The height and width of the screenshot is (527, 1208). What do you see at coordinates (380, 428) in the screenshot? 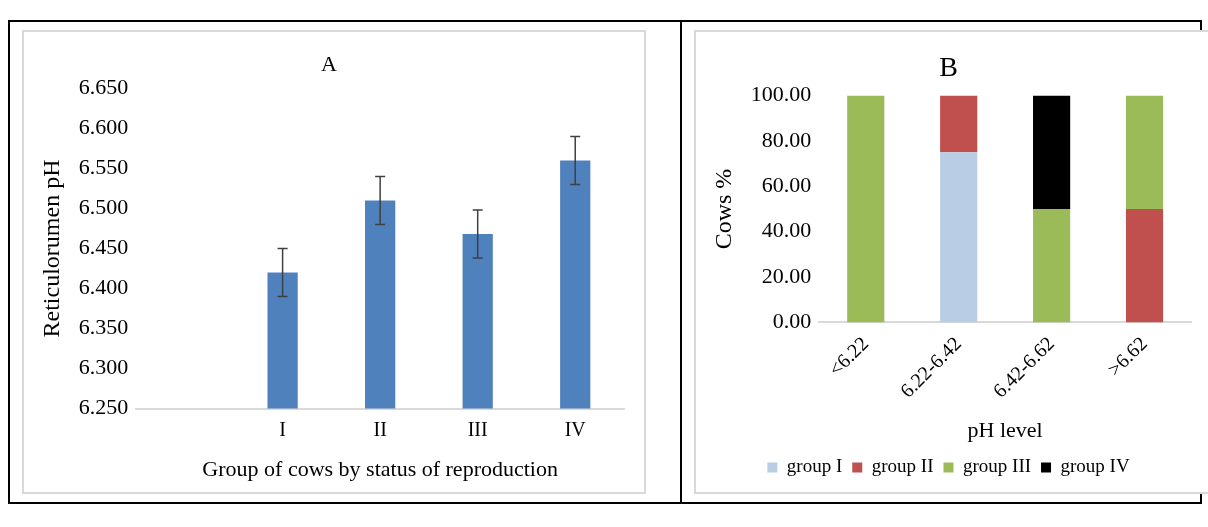
I see `x-tick-label: II` at bounding box center [380, 428].